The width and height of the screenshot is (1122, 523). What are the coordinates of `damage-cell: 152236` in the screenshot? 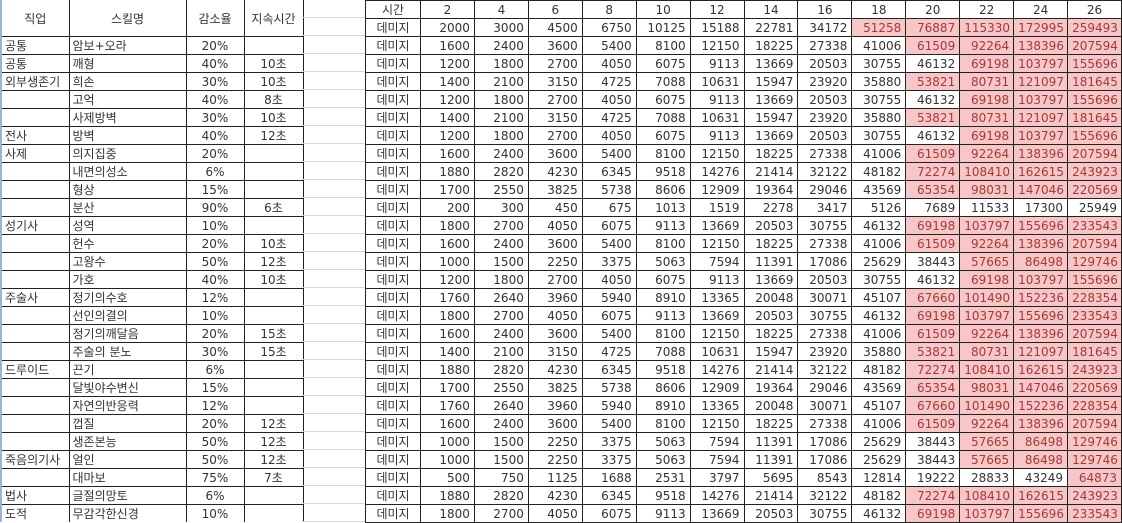 It's located at (1041, 297).